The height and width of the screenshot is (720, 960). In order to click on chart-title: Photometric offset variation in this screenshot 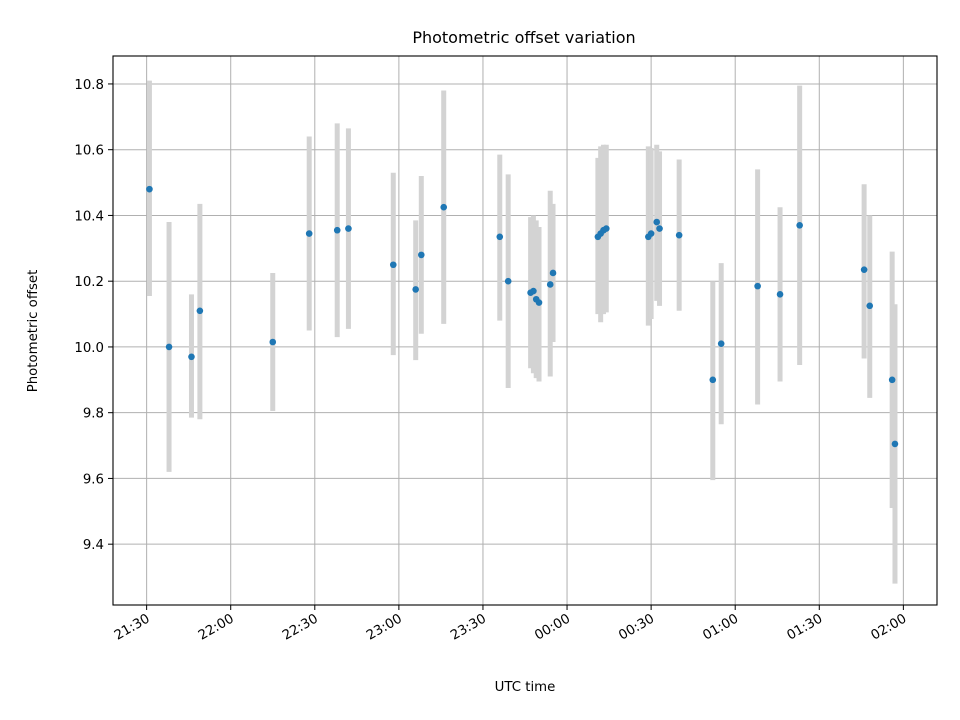, I will do `click(523, 37)`.